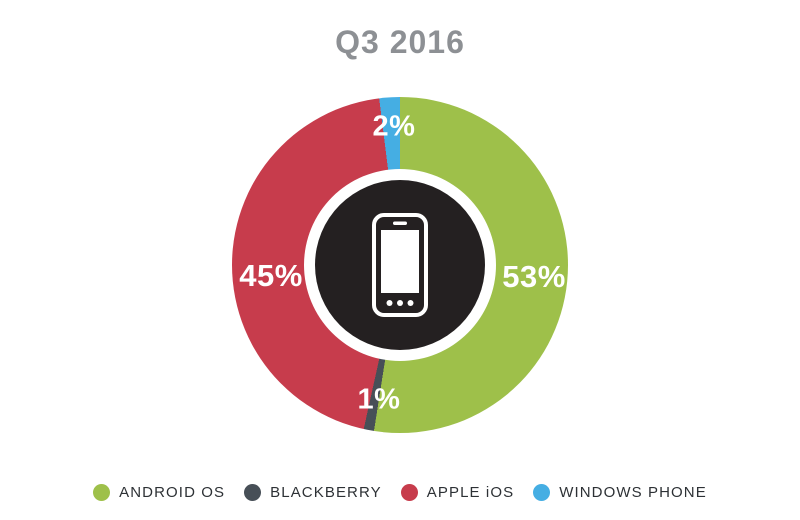  I want to click on smartphone-icon, so click(400, 265).